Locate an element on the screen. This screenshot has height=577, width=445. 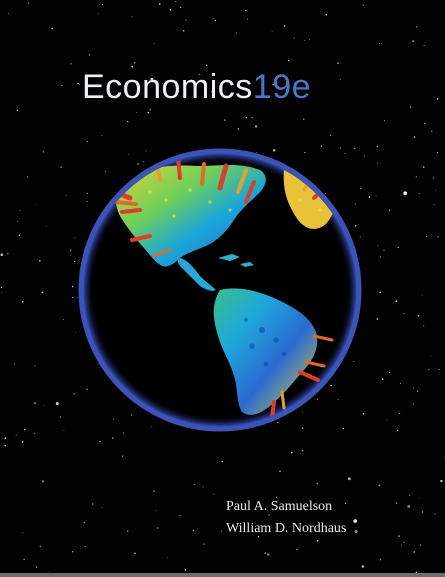
title-text: Economics is located at coordinates (167, 87).